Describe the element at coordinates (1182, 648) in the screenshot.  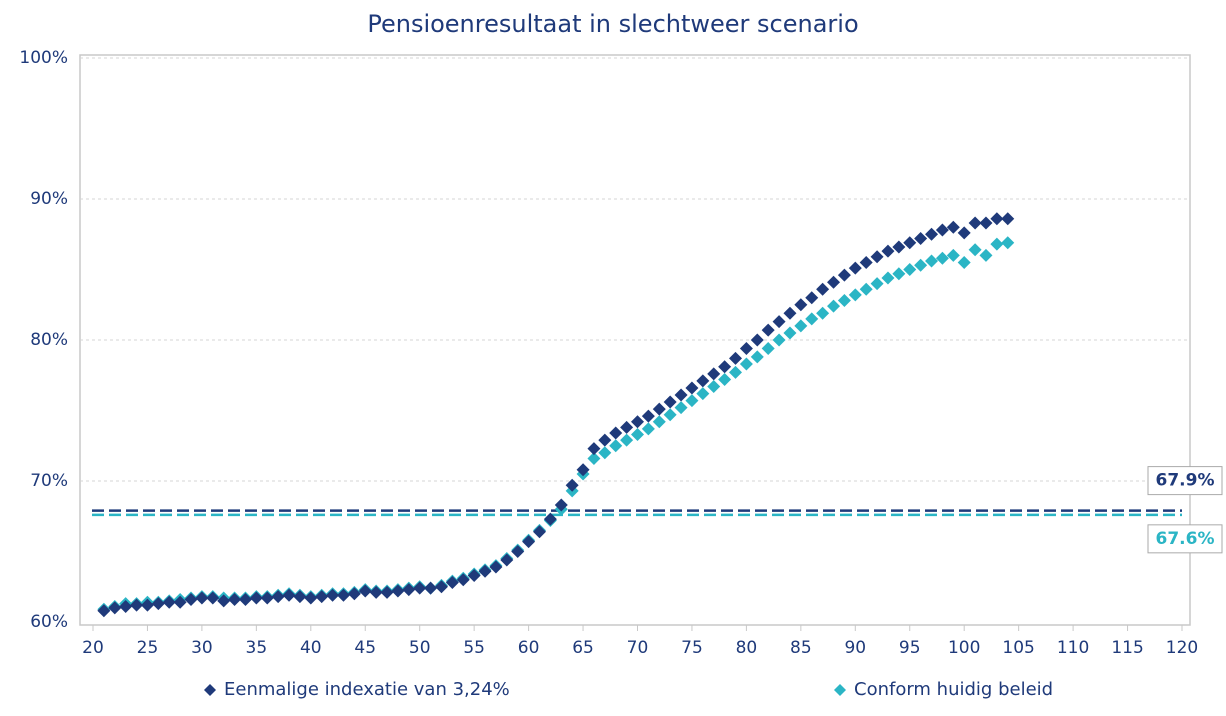
I see `x-tick-label: 120` at that location.